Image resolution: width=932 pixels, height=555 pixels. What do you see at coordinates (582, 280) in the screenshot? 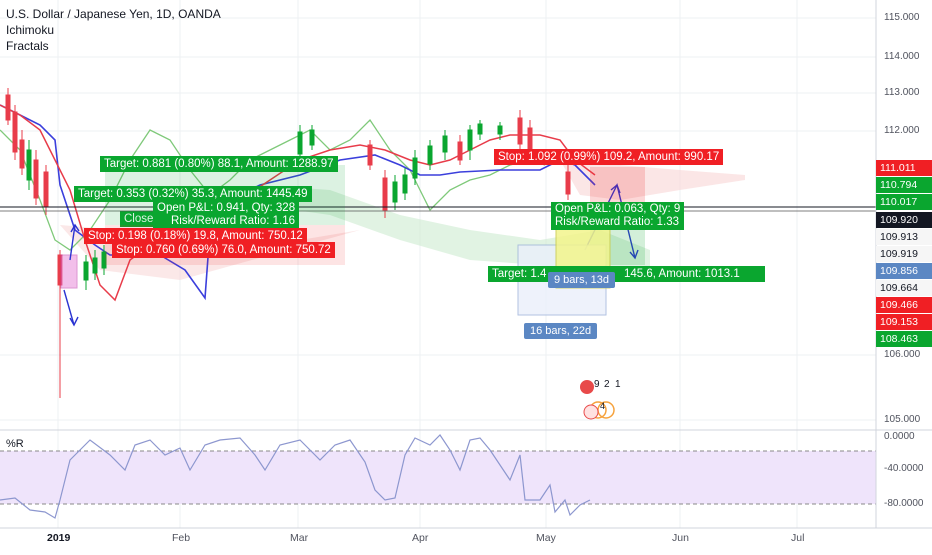
I see `date-range-label-inner: 9 bars, 13d` at bounding box center [582, 280].